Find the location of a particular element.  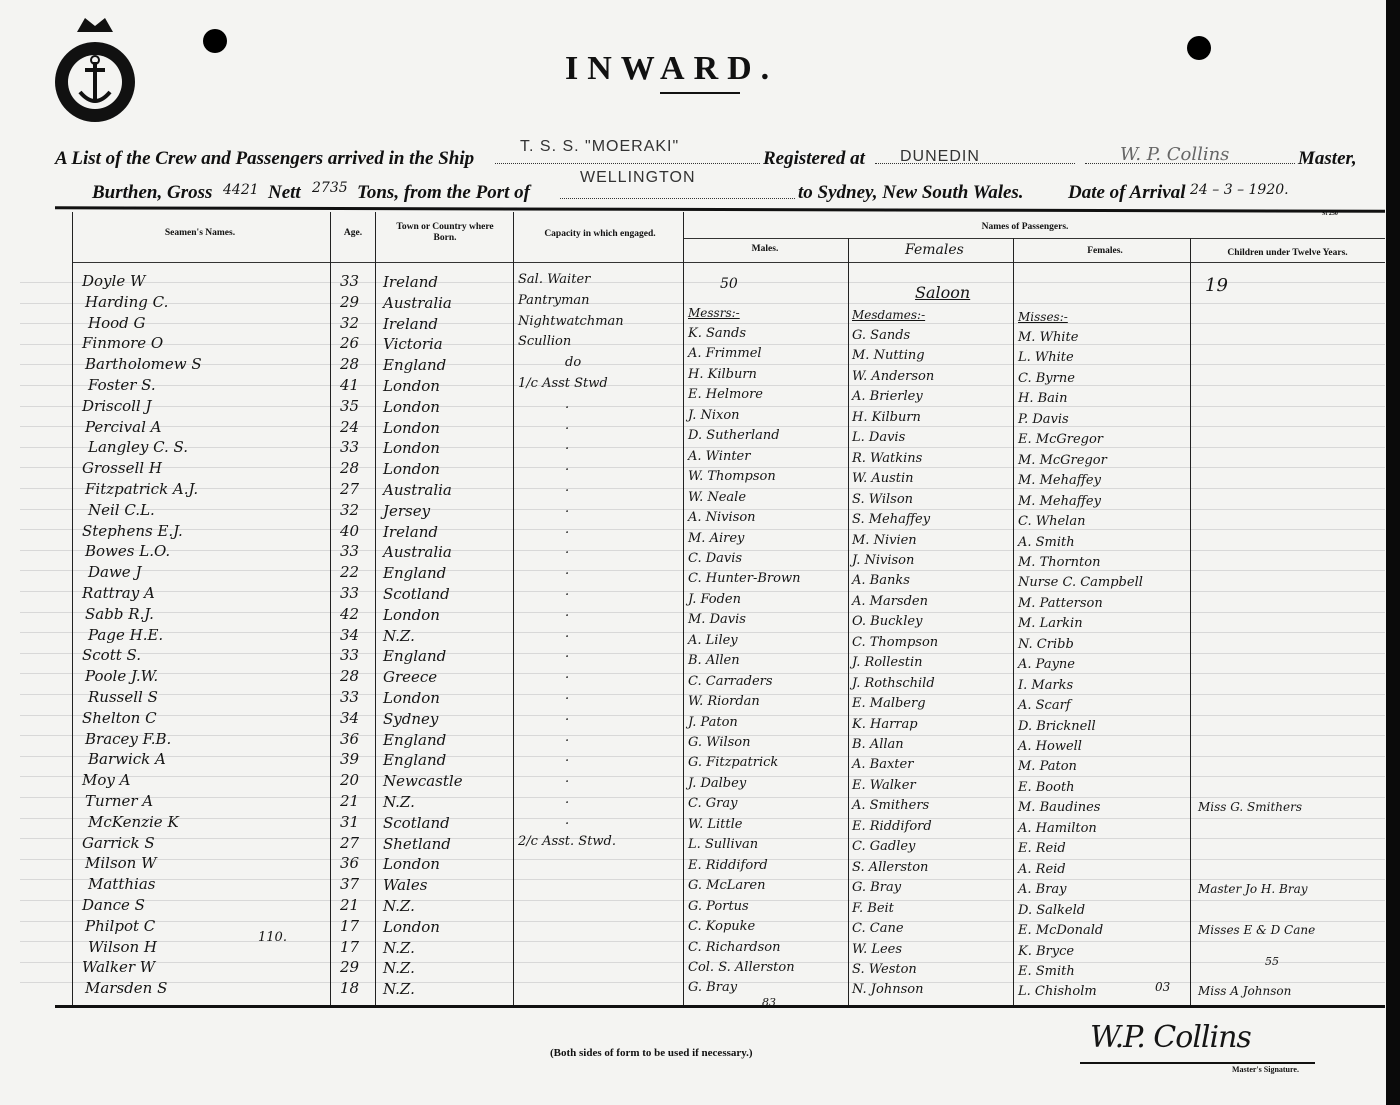

seaman-birthplace: Shetland is located at coordinates (417, 844).